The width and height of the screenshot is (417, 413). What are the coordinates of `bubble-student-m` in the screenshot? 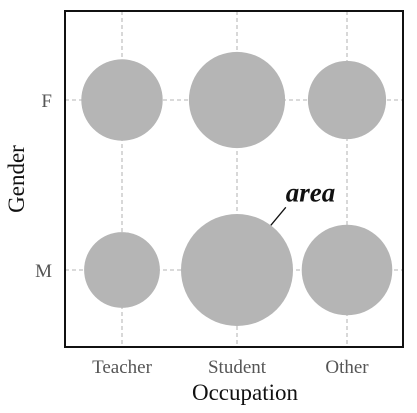 It's located at (237, 270).